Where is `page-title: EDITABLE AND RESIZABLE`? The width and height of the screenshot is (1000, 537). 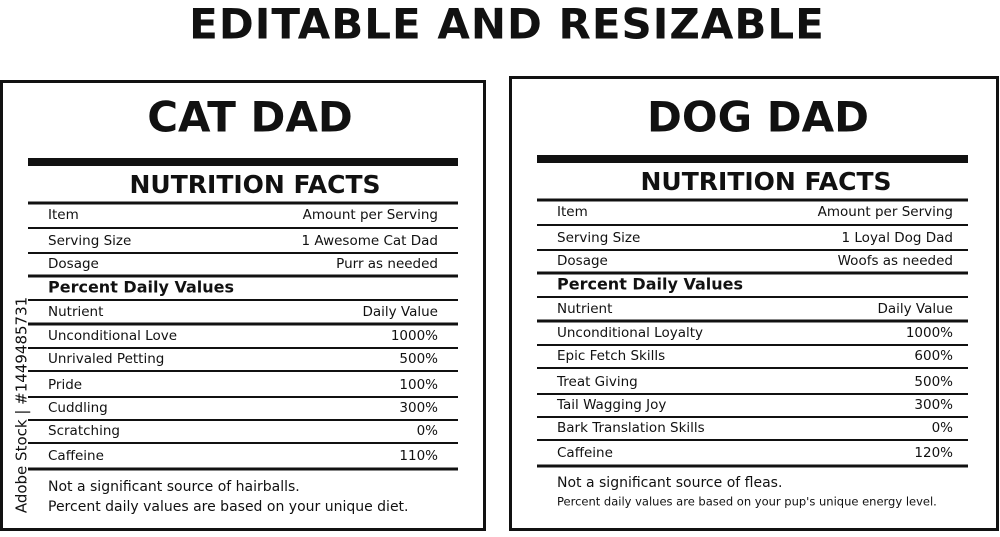 page-title: EDITABLE AND RESIZABLE is located at coordinates (507, 24).